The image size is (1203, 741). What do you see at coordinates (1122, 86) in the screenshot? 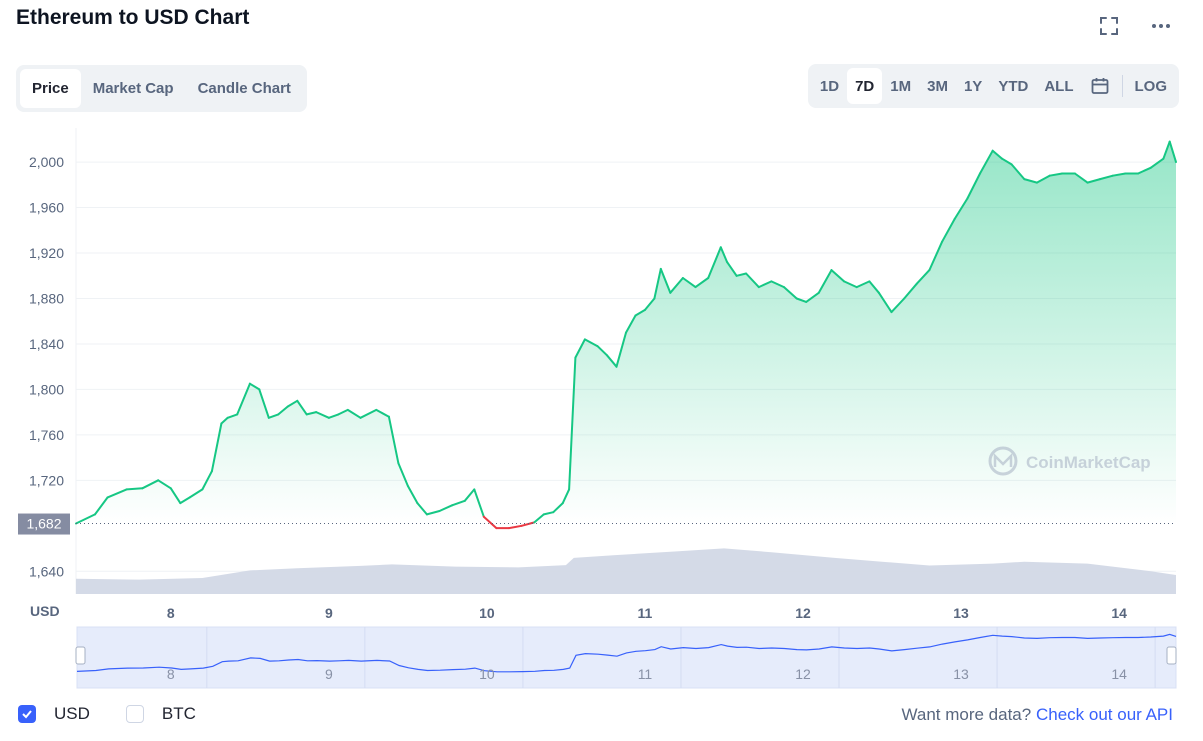
I see `divider` at bounding box center [1122, 86].